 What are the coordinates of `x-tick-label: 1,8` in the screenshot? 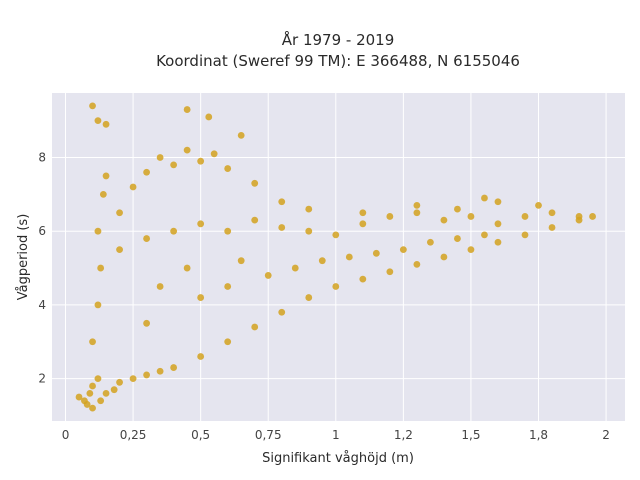 It's located at (538, 435).